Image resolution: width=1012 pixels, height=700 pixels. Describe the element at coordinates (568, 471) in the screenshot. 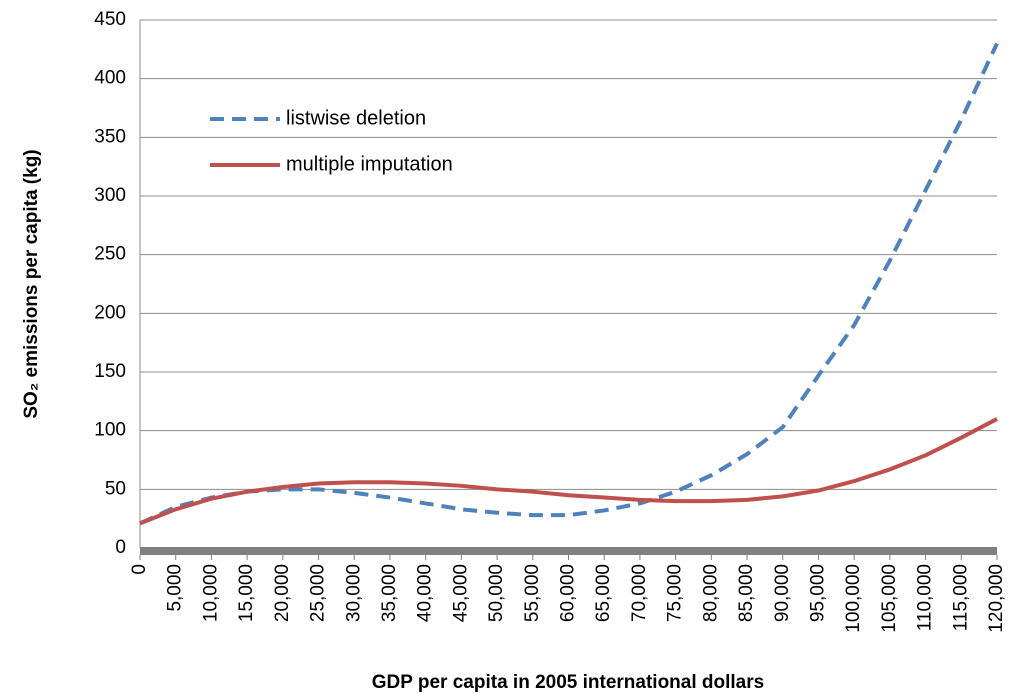

I see `series-line` at that location.